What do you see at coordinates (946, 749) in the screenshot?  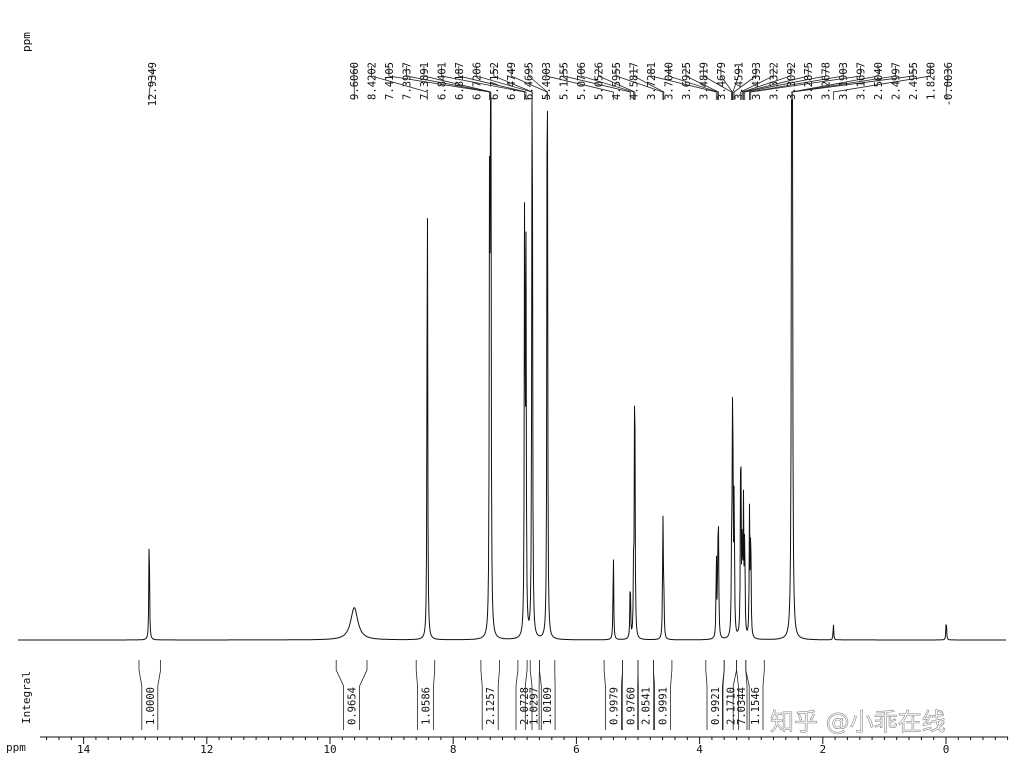 I see `x-tick-label: 0` at bounding box center [946, 749].